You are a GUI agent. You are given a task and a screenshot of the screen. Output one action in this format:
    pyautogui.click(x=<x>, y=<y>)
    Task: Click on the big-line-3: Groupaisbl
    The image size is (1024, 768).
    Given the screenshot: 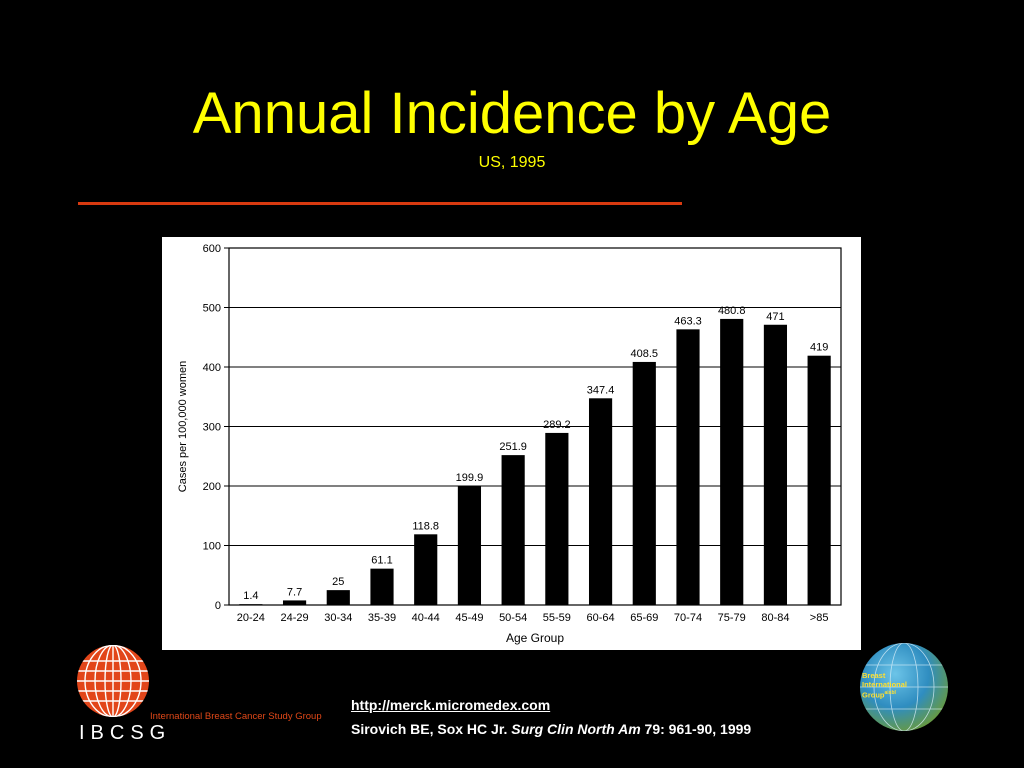 What is the action you would take?
    pyautogui.click(x=884, y=694)
    